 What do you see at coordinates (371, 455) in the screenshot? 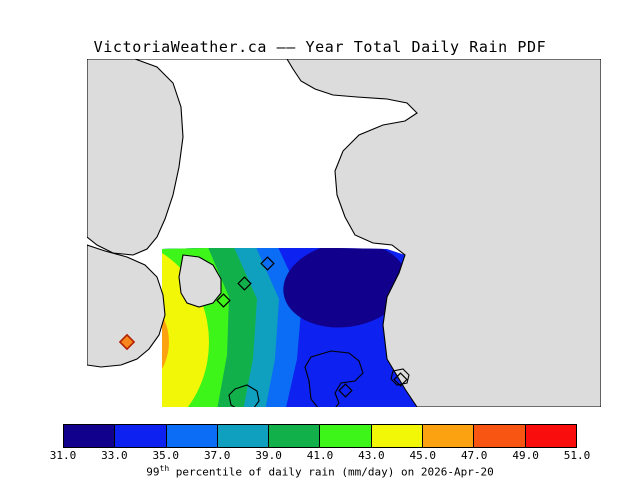
I see `colorbar-tick-43.0: 43.0` at bounding box center [371, 455].